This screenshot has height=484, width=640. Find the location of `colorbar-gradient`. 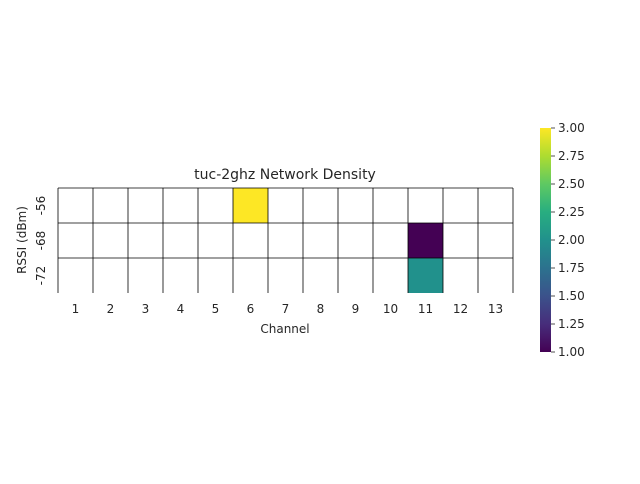

colorbar-gradient is located at coordinates (545, 240).